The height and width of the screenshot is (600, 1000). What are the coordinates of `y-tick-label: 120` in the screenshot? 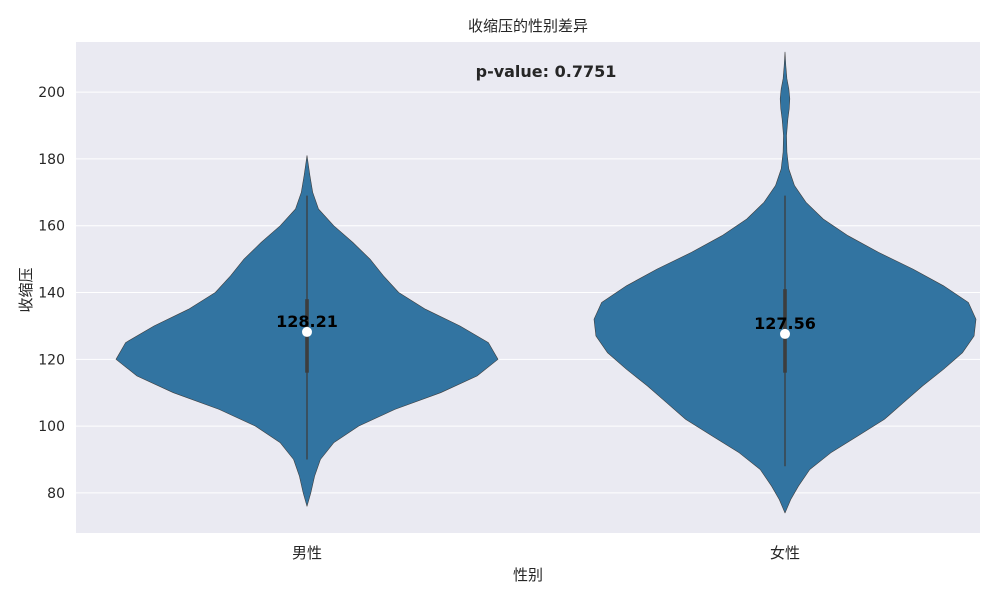 It's located at (51, 360).